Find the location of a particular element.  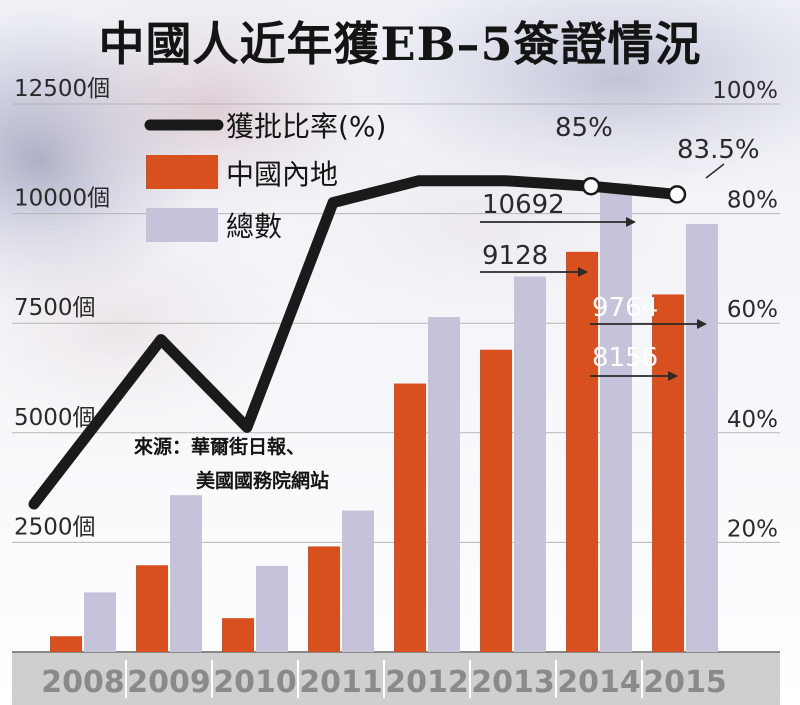

legend-label-mainland: 中國內地 is located at coordinates (282, 174).